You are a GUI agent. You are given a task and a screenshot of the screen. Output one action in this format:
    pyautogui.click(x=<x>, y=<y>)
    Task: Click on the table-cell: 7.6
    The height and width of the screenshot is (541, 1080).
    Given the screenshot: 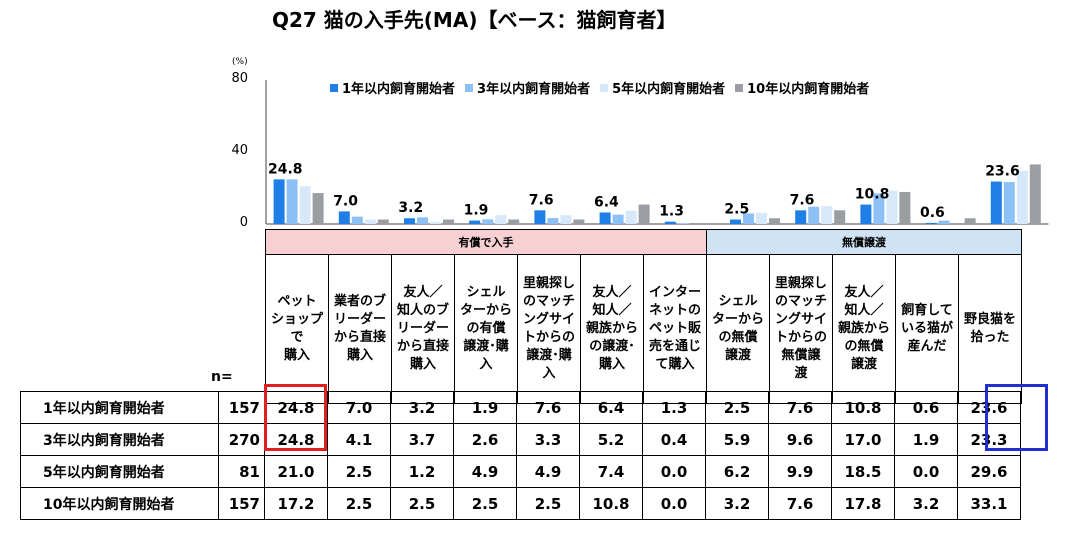 What is the action you would take?
    pyautogui.click(x=800, y=503)
    